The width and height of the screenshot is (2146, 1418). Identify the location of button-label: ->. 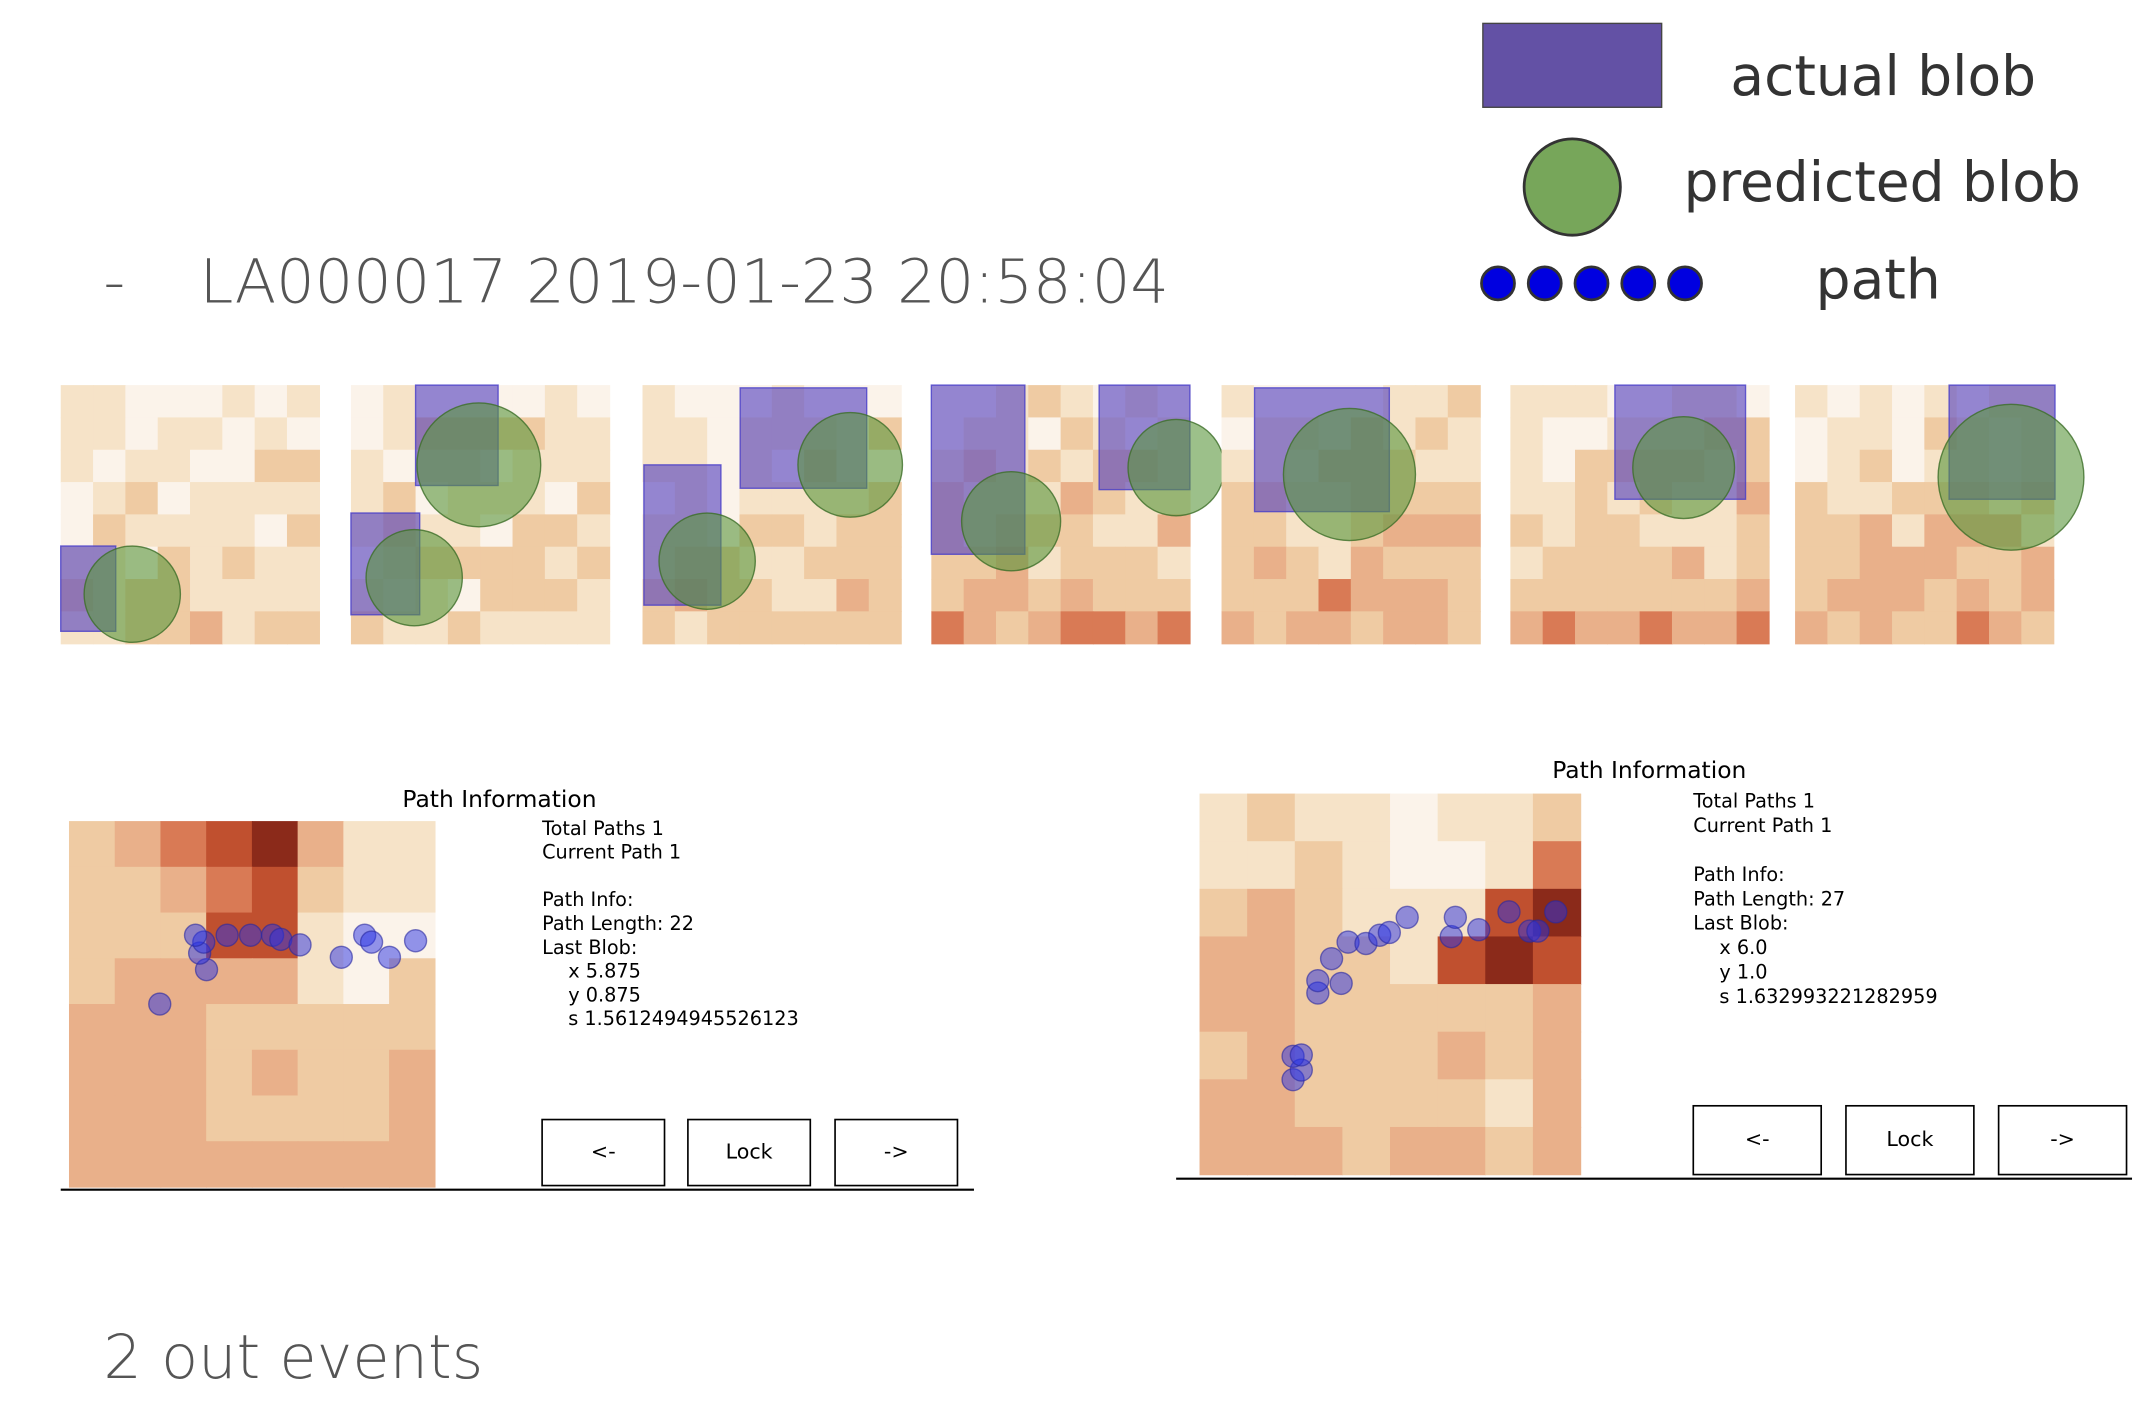
(896, 1152).